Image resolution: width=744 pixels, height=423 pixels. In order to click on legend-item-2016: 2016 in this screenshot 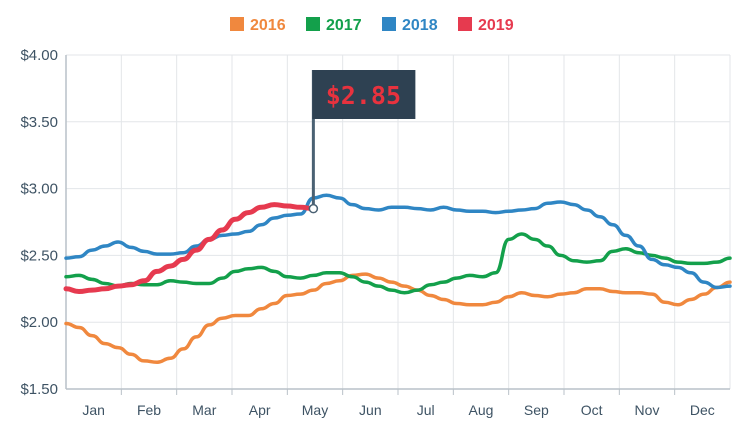, I will do `click(258, 25)`.